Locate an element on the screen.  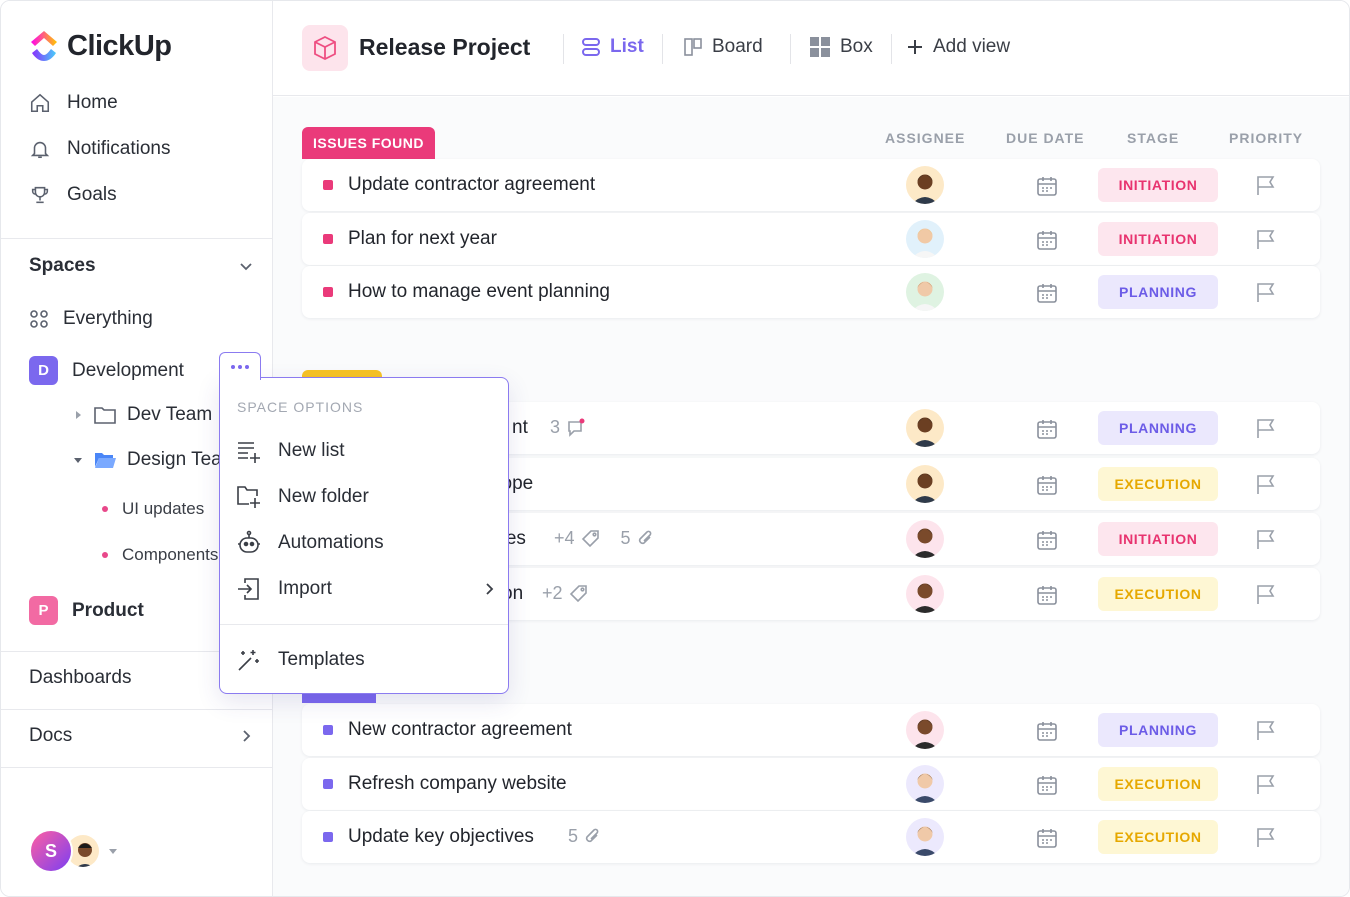
sidebar-divider is located at coordinates (136, 651).